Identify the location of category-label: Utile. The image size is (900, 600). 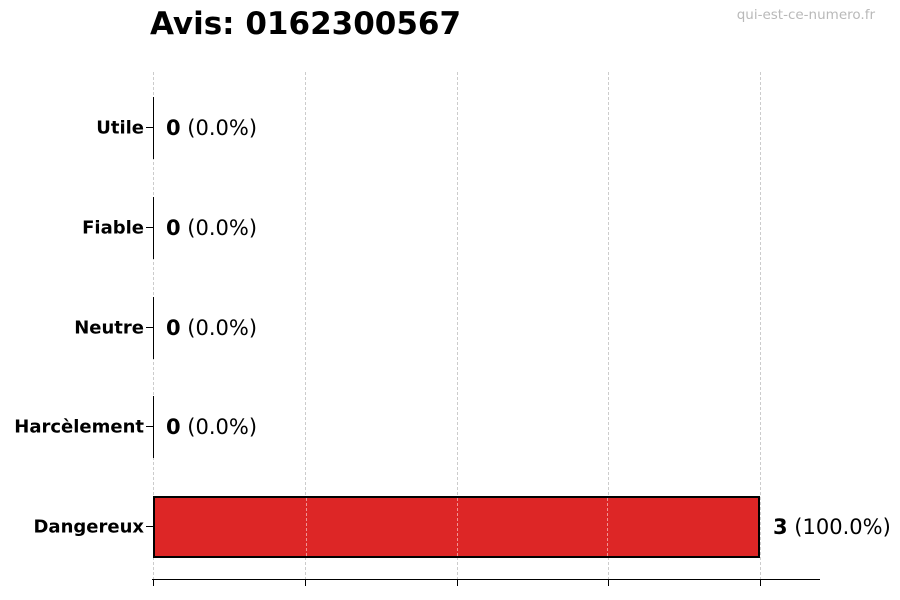
(120, 128).